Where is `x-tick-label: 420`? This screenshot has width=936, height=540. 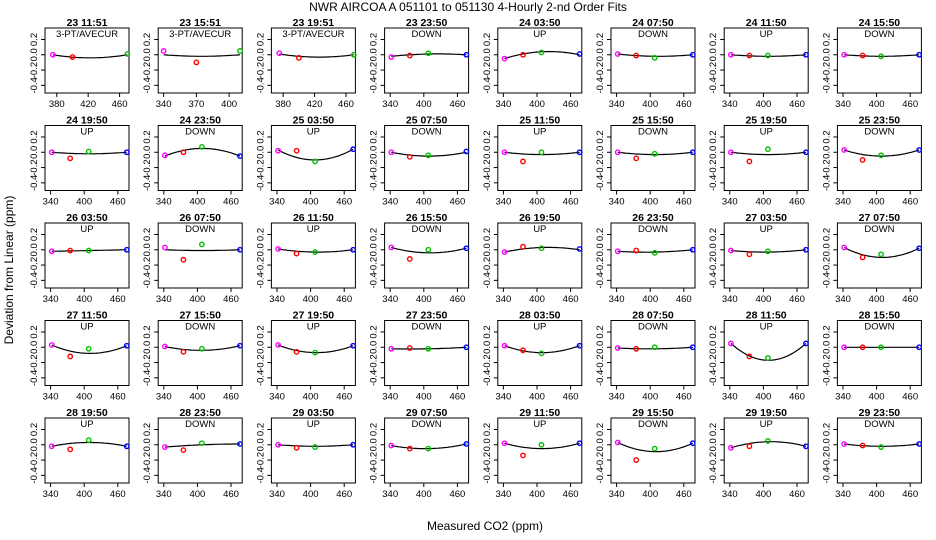
x-tick-label: 420 is located at coordinates (315, 104).